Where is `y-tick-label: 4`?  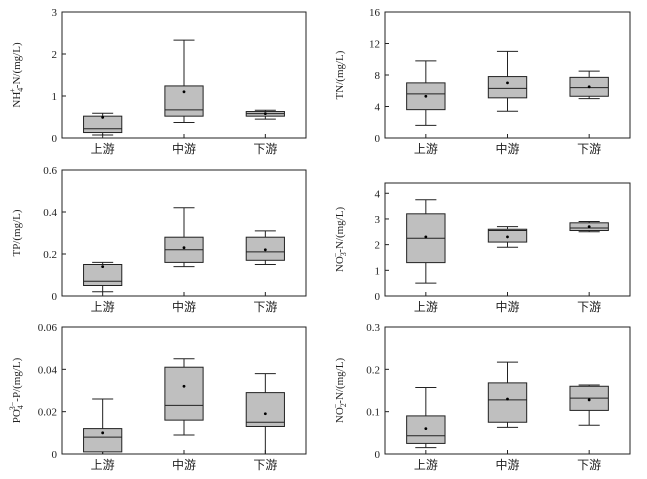
y-tick-label: 4 is located at coordinates (378, 108).